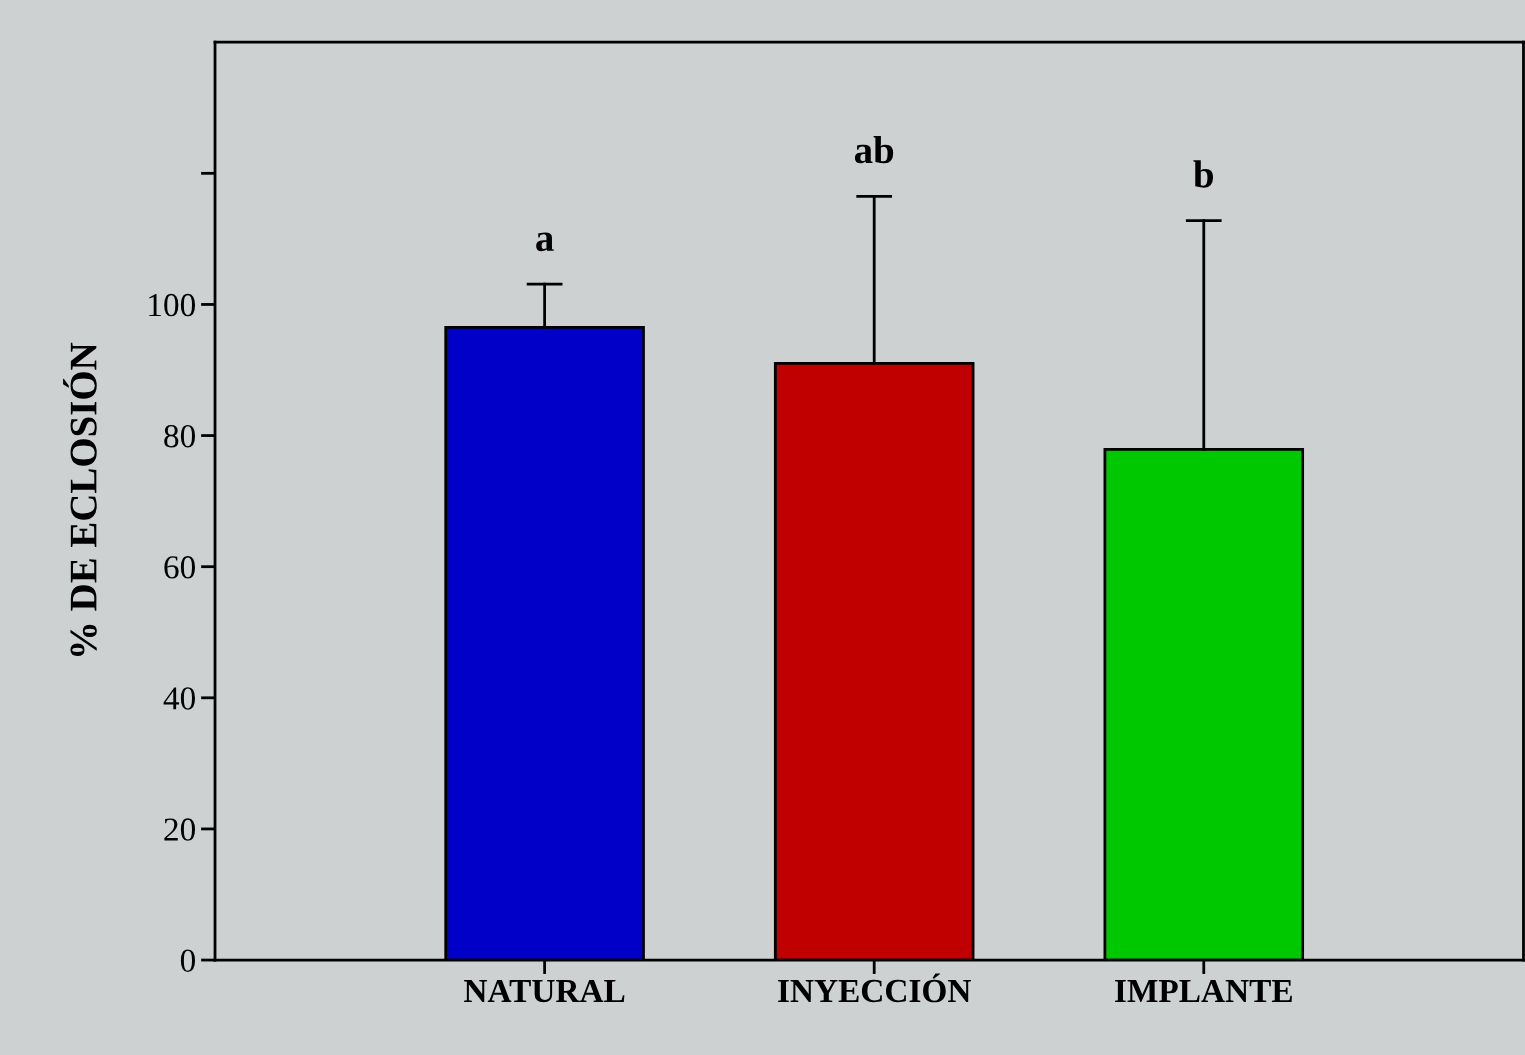 The height and width of the screenshot is (1055, 1525). What do you see at coordinates (172, 305) in the screenshot?
I see `y-tick-label: 100` at bounding box center [172, 305].